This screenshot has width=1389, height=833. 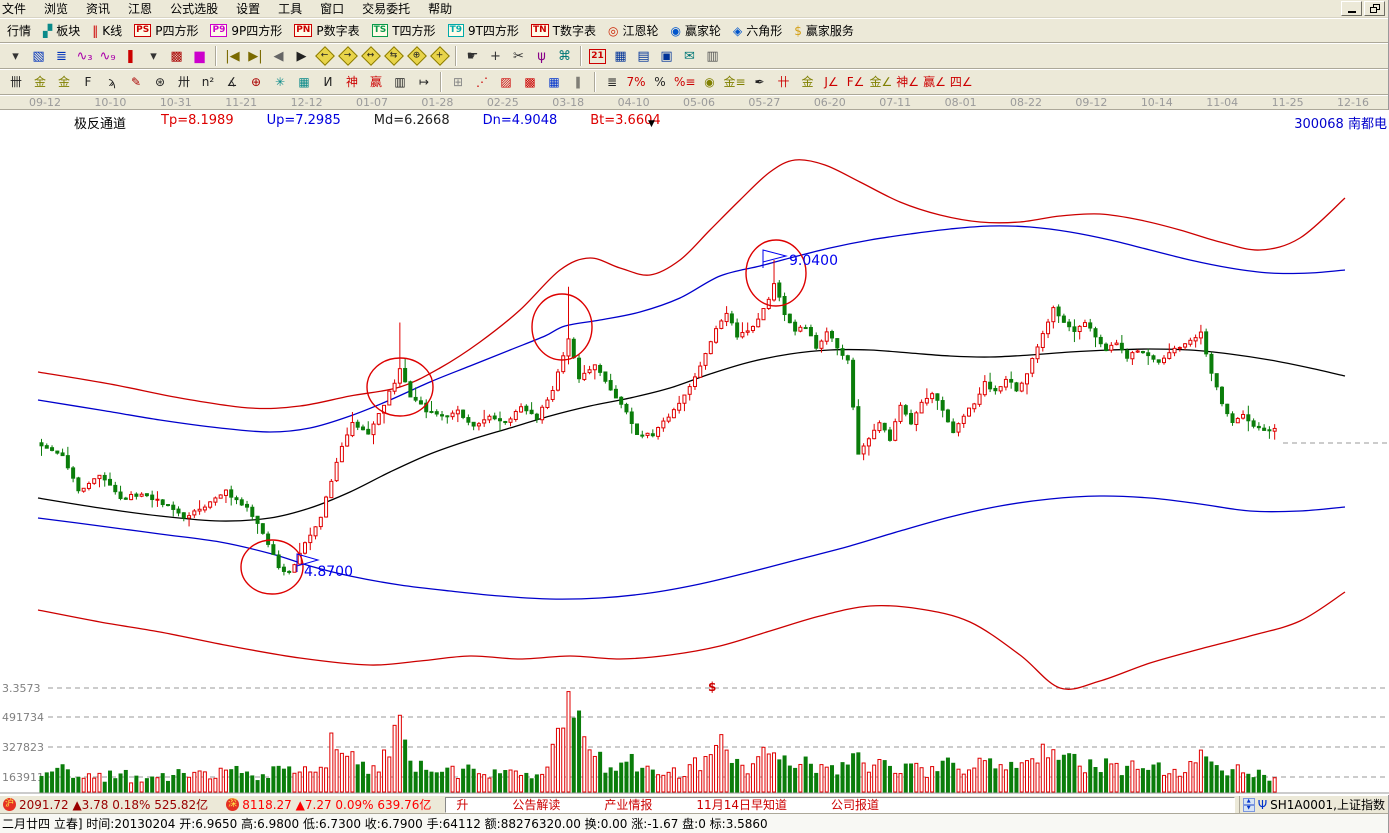 What do you see at coordinates (709, 82) in the screenshot?
I see `gold-circle-tool: ◉` at bounding box center [709, 82].